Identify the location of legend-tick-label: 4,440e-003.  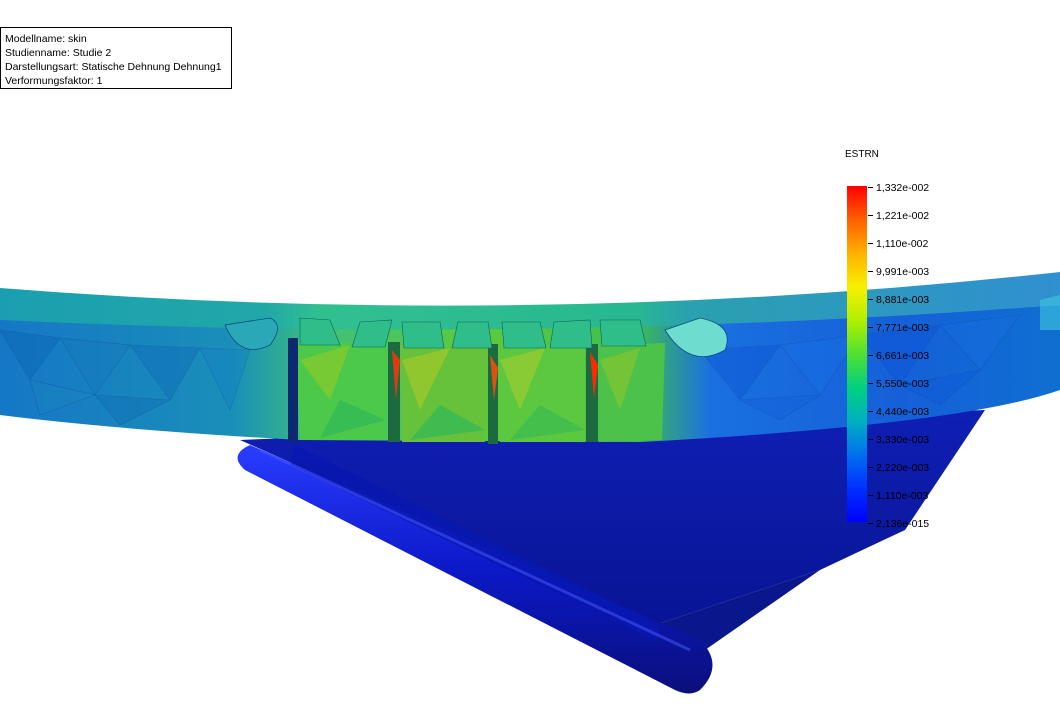
(903, 412).